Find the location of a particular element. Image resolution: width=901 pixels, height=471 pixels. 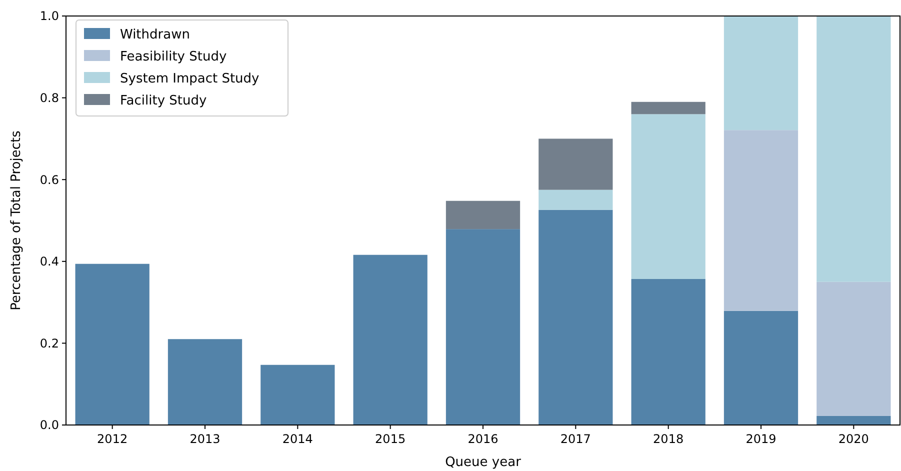

y-tick-label: 0.8 is located at coordinates (49, 98).